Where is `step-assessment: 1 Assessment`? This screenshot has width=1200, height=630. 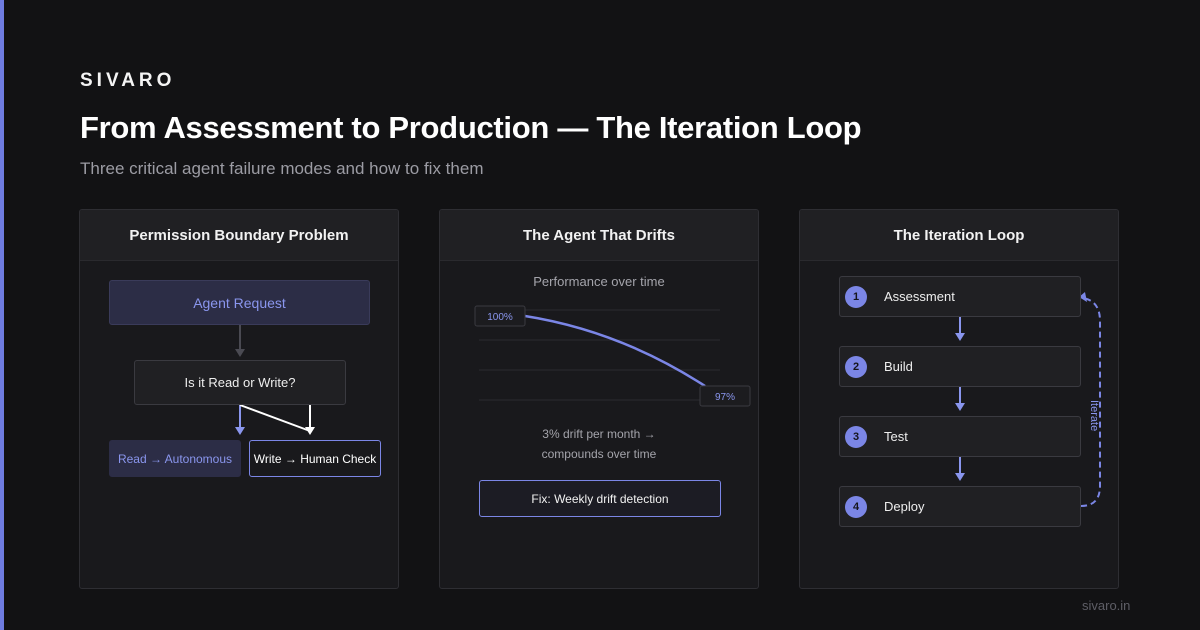
step-assessment: 1 Assessment is located at coordinates (960, 296).